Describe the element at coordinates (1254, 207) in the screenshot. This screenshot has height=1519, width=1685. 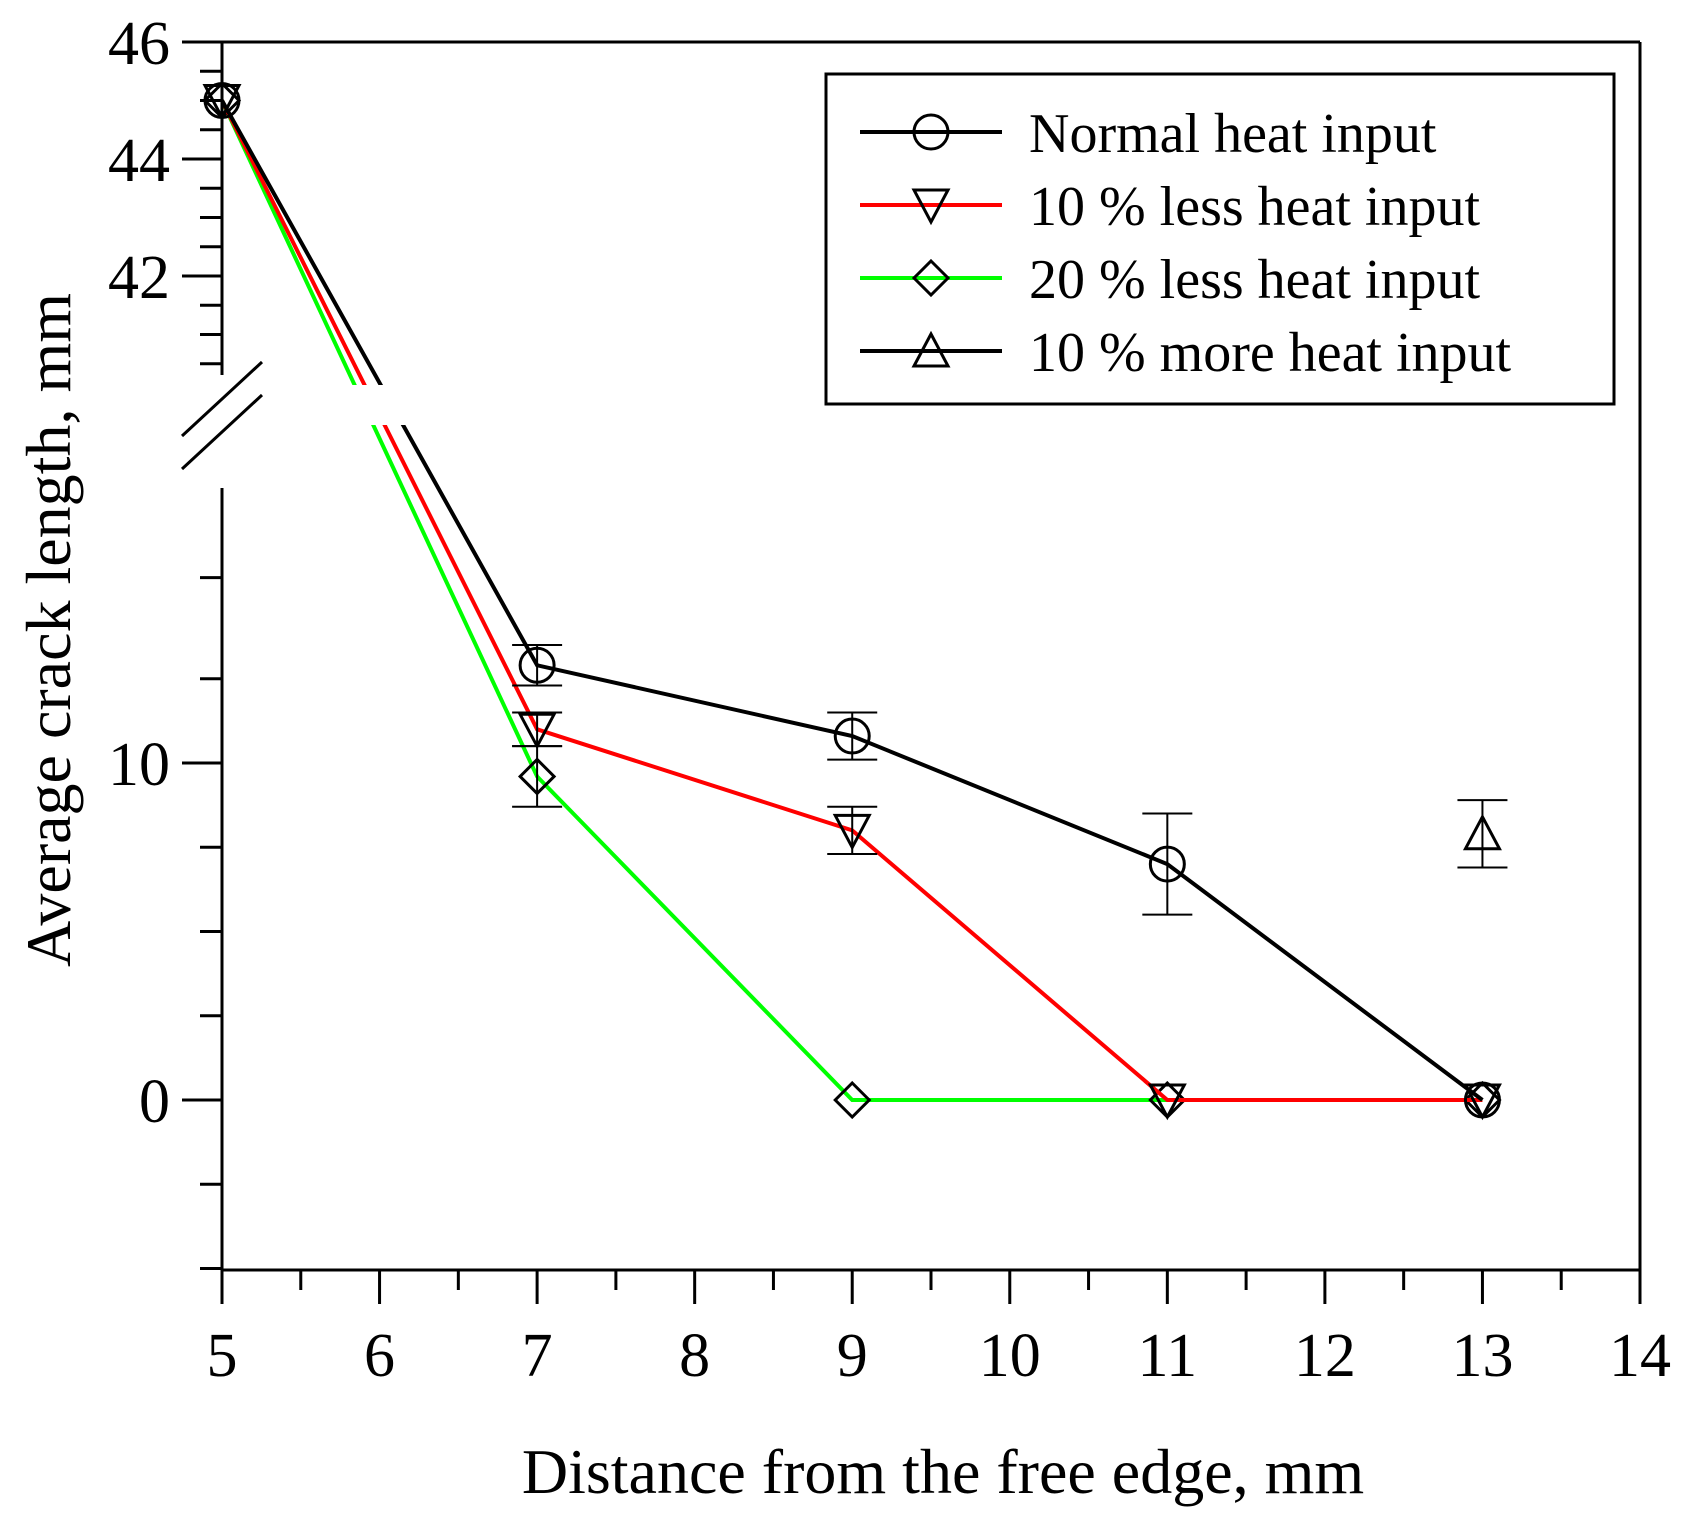
I see `legend-label: 10 % less heat input` at that location.